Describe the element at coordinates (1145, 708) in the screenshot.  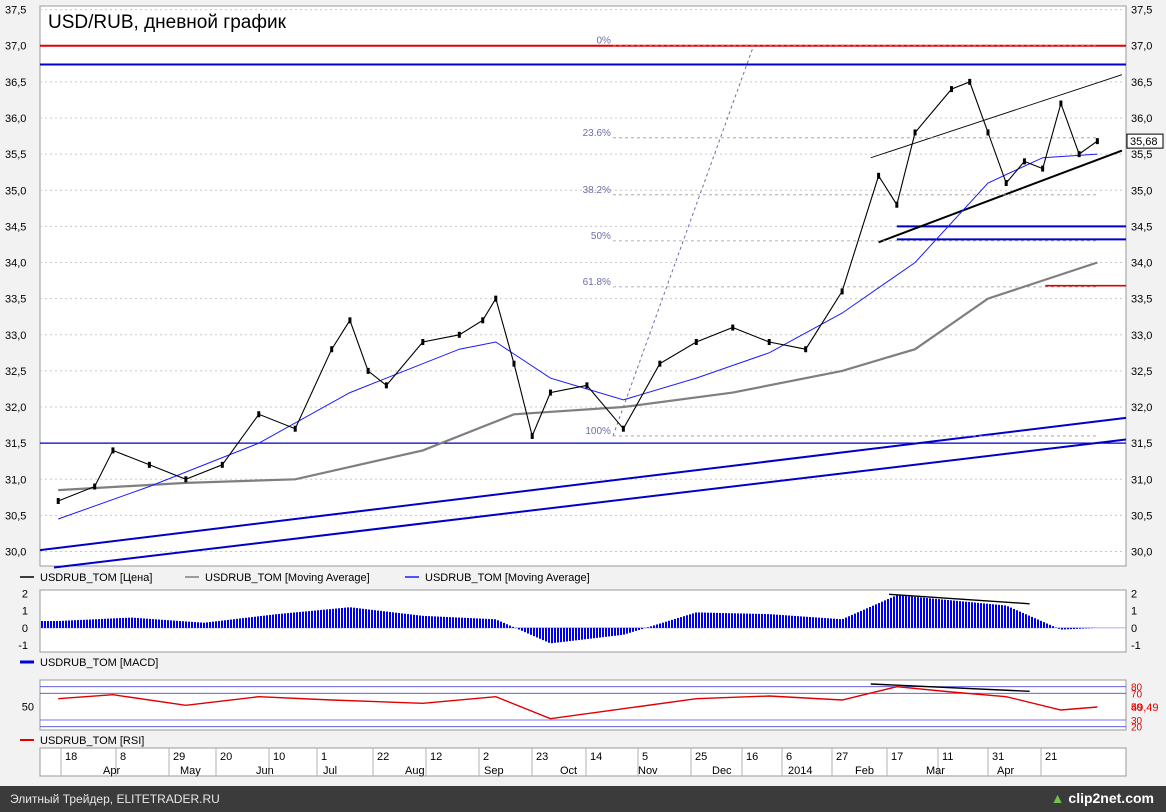
I see `rsi-current-value: 49,49` at that location.